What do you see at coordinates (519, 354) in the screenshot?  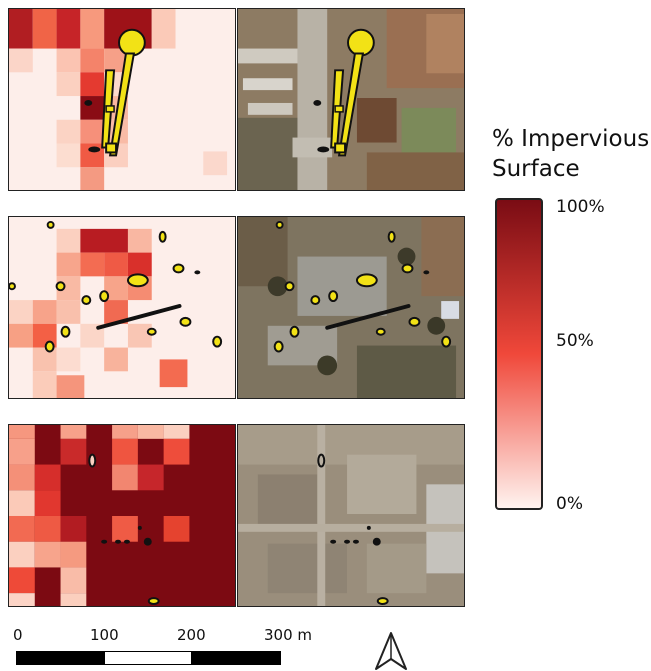 I see `legend-colorbar` at bounding box center [519, 354].